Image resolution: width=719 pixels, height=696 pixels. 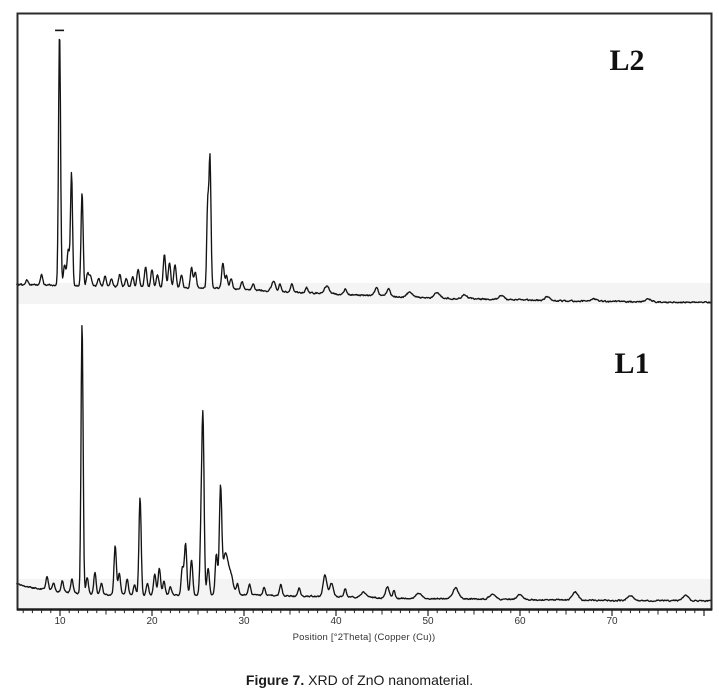 What do you see at coordinates (364, 637) in the screenshot?
I see `x-axis-title: Position [°2Theta] (Copper (Cu))` at bounding box center [364, 637].